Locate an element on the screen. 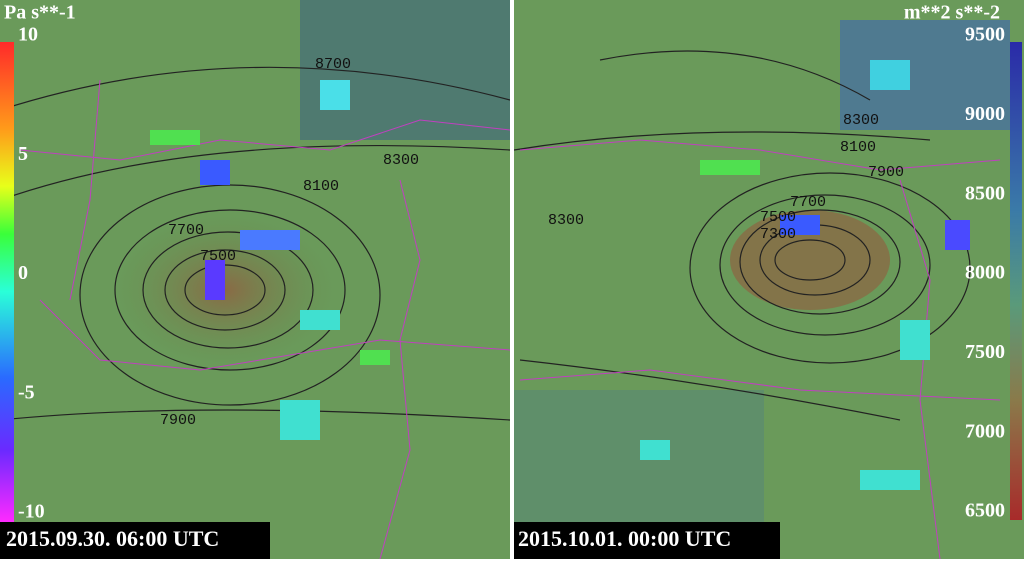  vorticity-patches is located at coordinates (270, 260).